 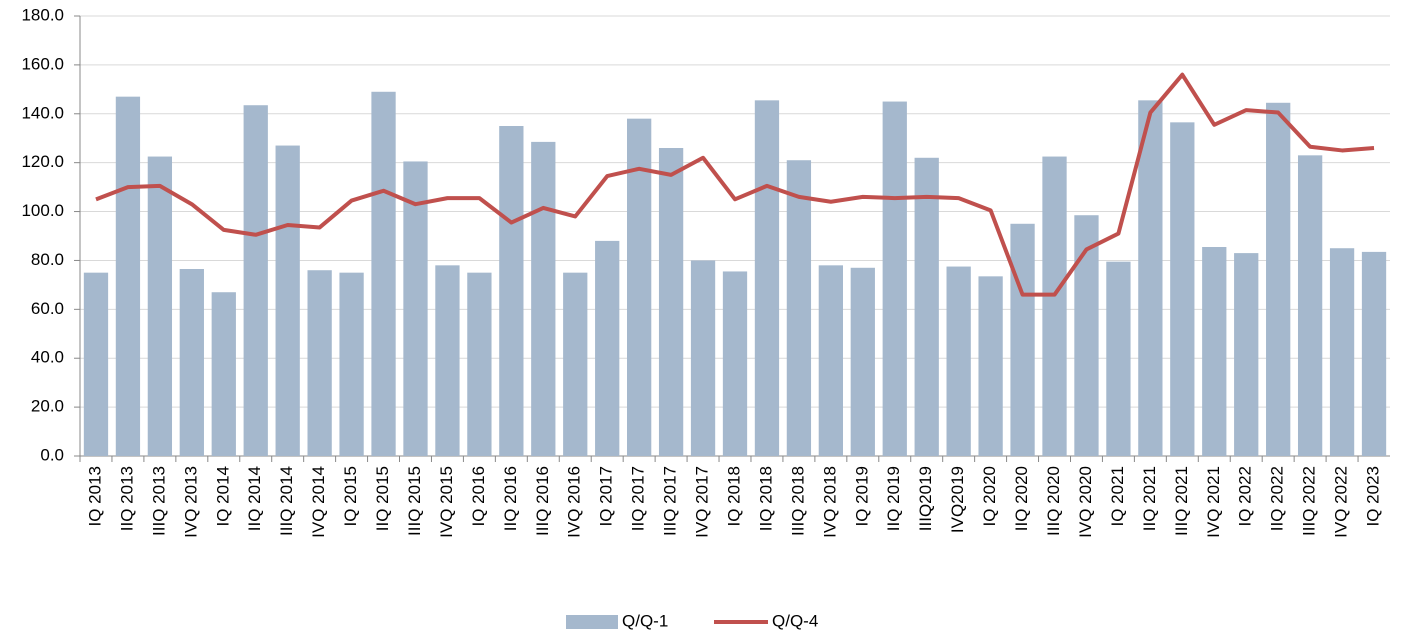 What do you see at coordinates (318, 502) in the screenshot?
I see `x-tick-label: IVQ 2014` at bounding box center [318, 502].